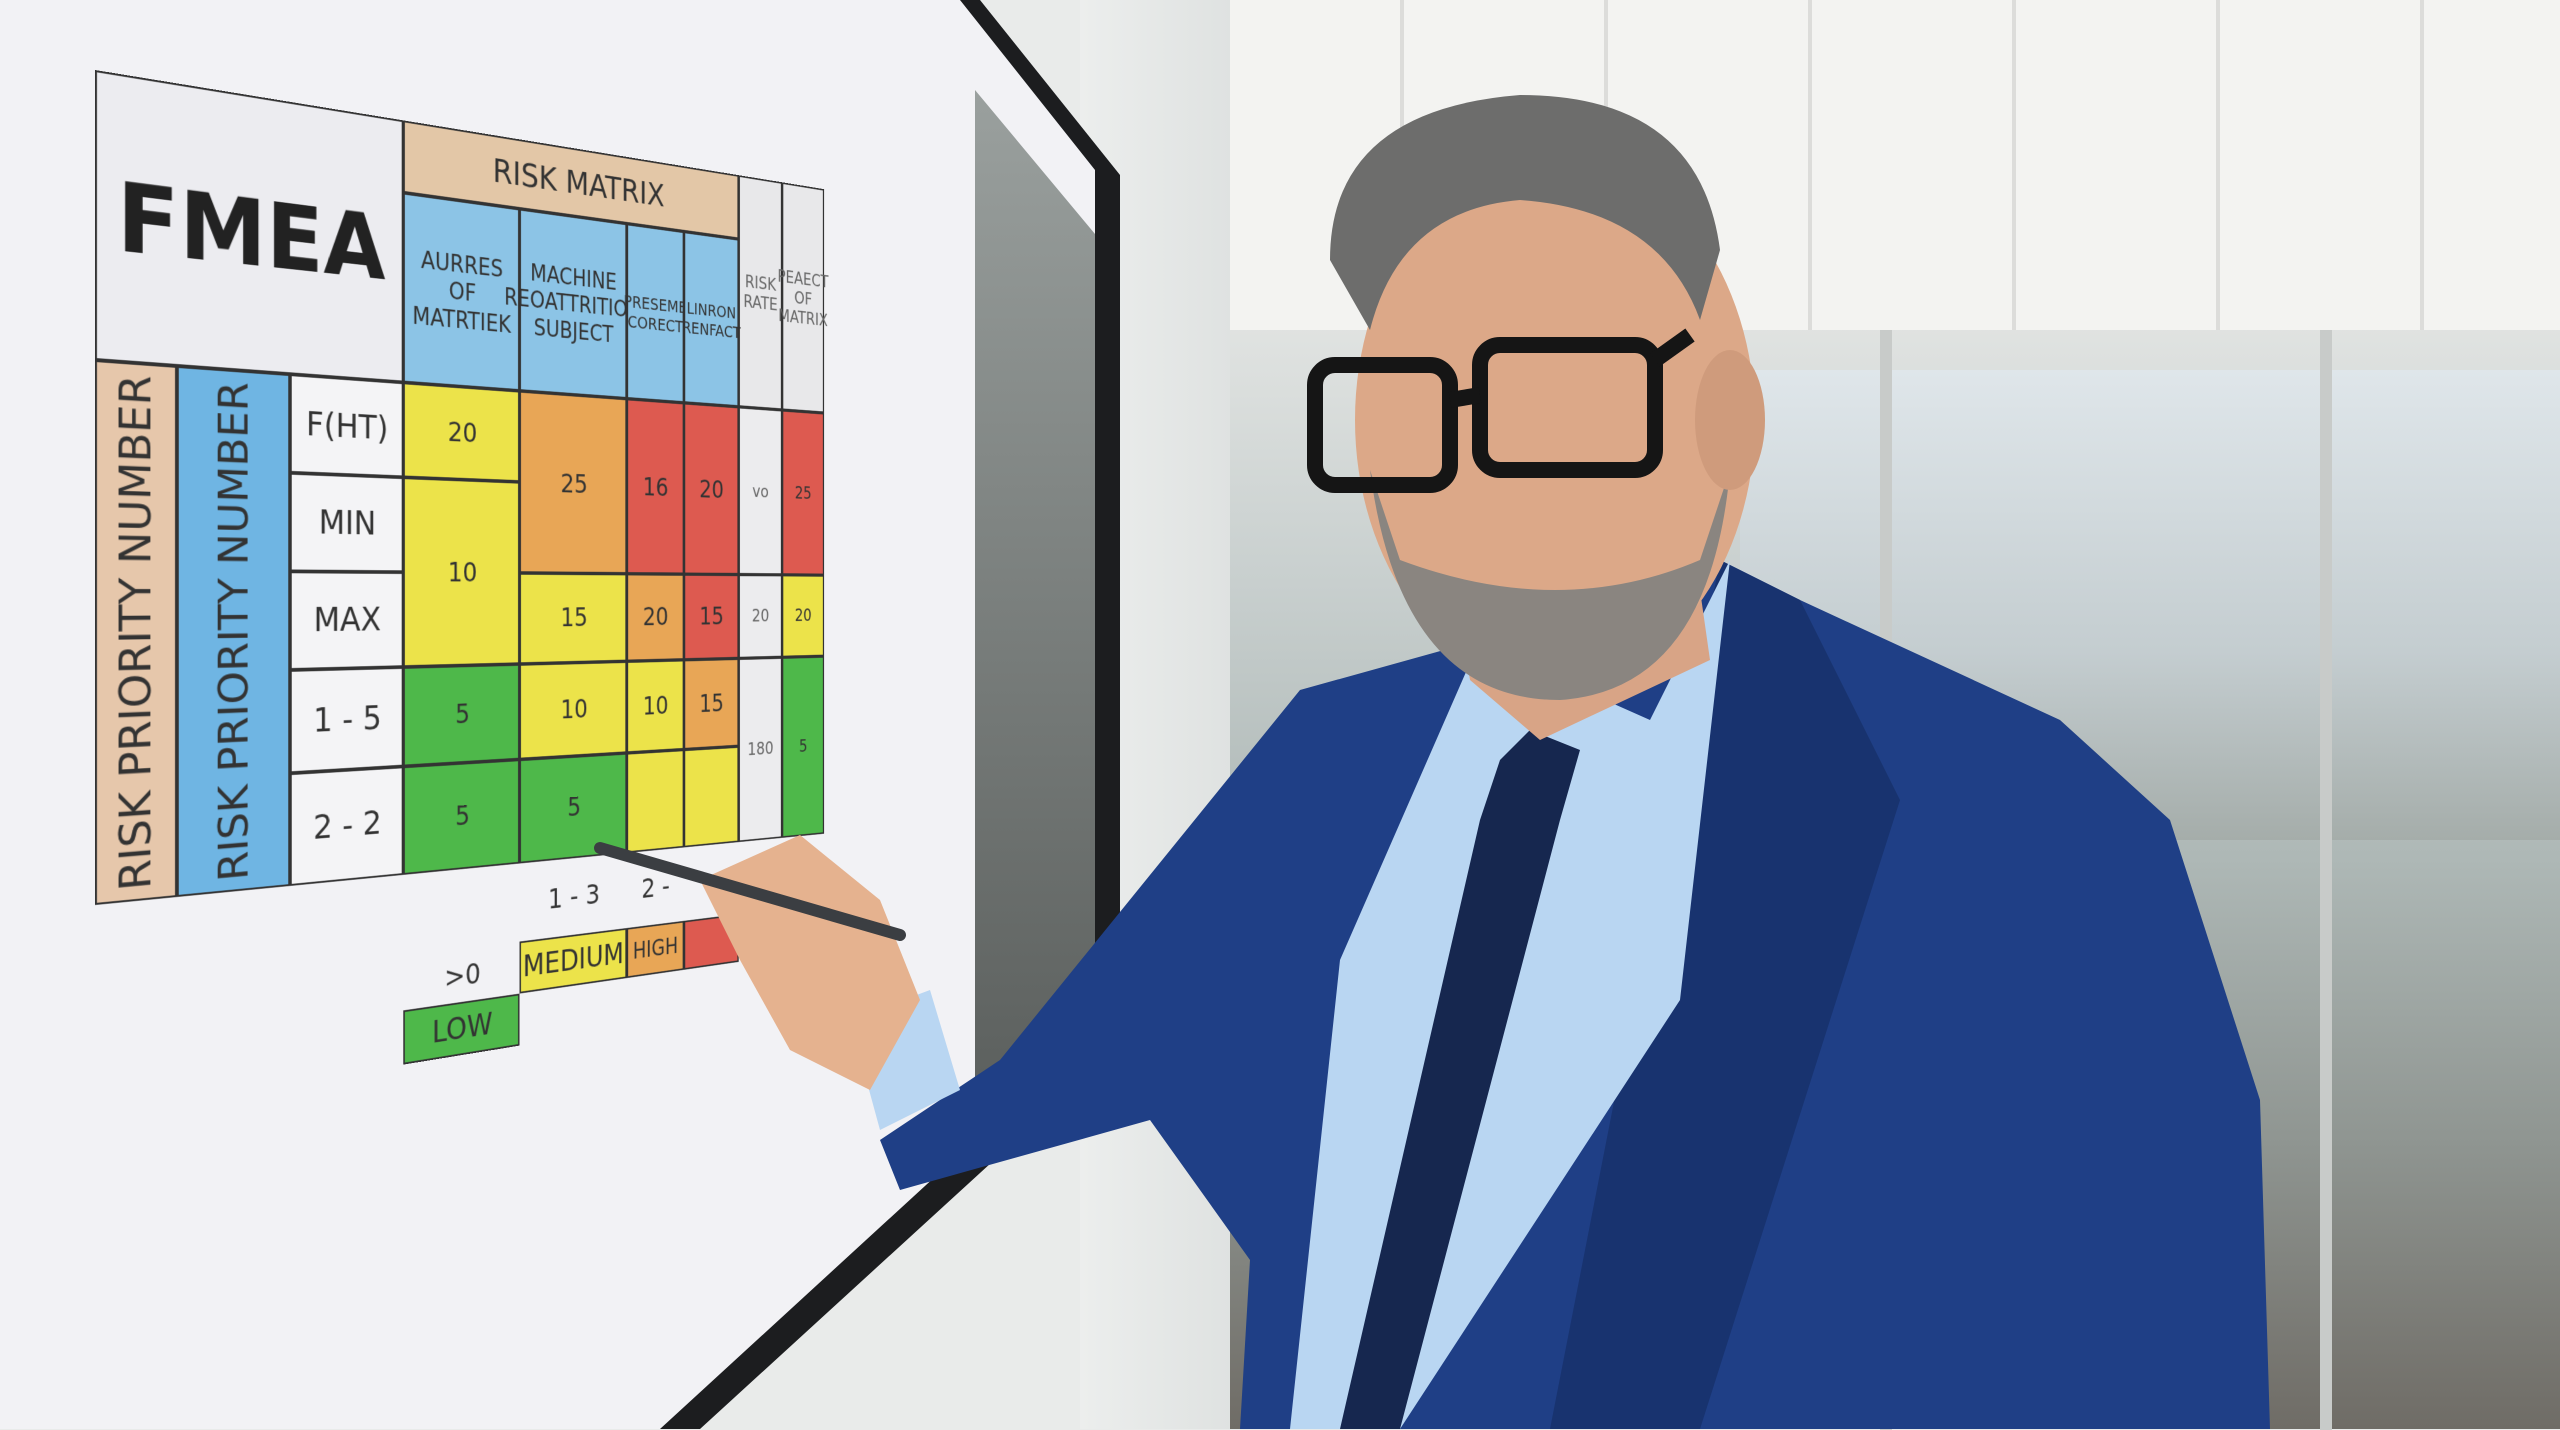  Describe the element at coordinates (1730, 420) in the screenshot. I see `ear` at that location.